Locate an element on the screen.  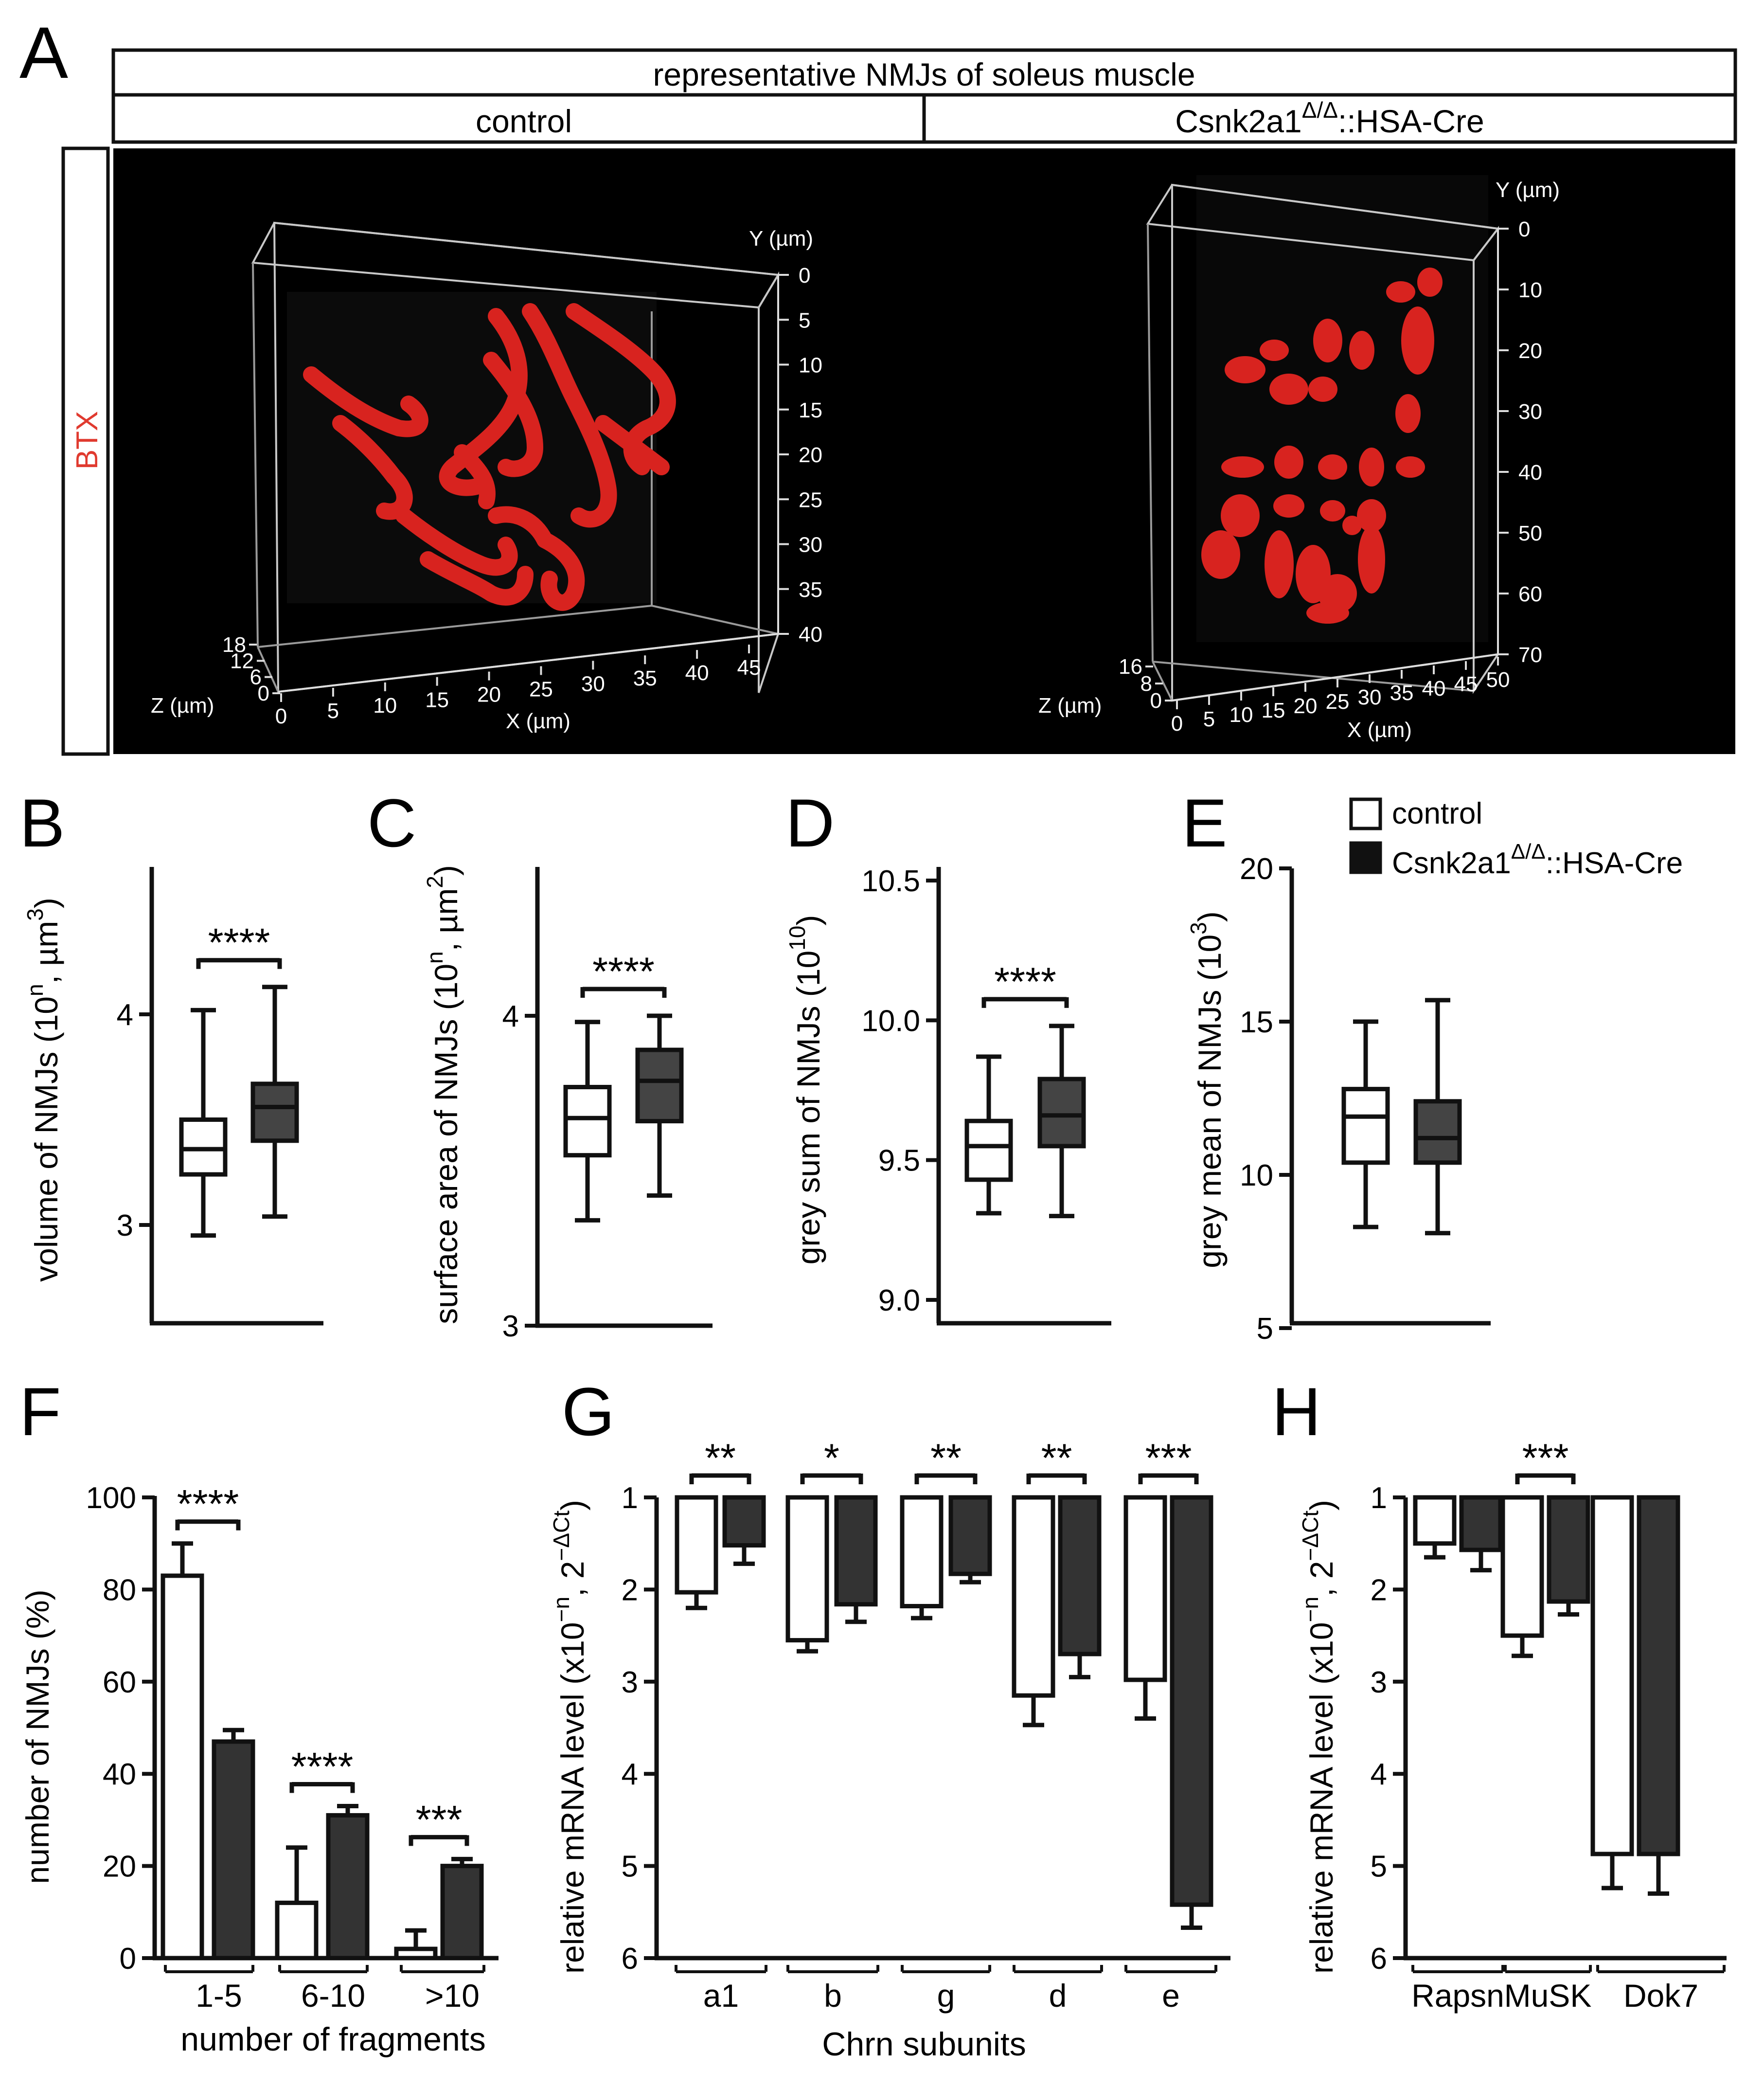
y-axis-title: relative mRNA level (x10−n, 2−ΔCt) is located at coordinates (569, 1737).